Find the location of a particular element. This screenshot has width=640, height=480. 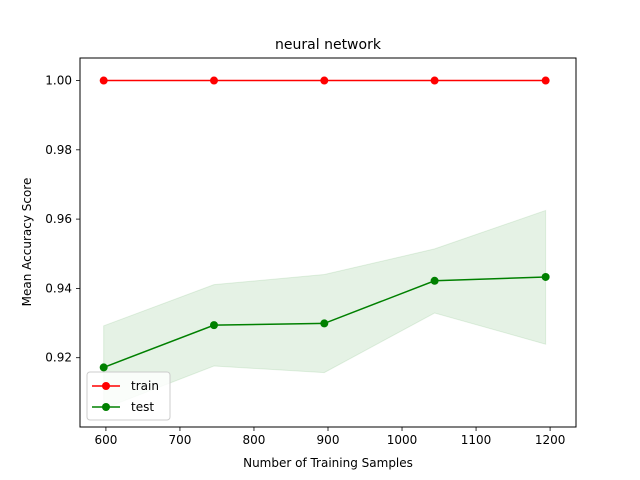

x-axis-ticks: 600 700 800 900 1000 1100 1200 is located at coordinates (329, 437).